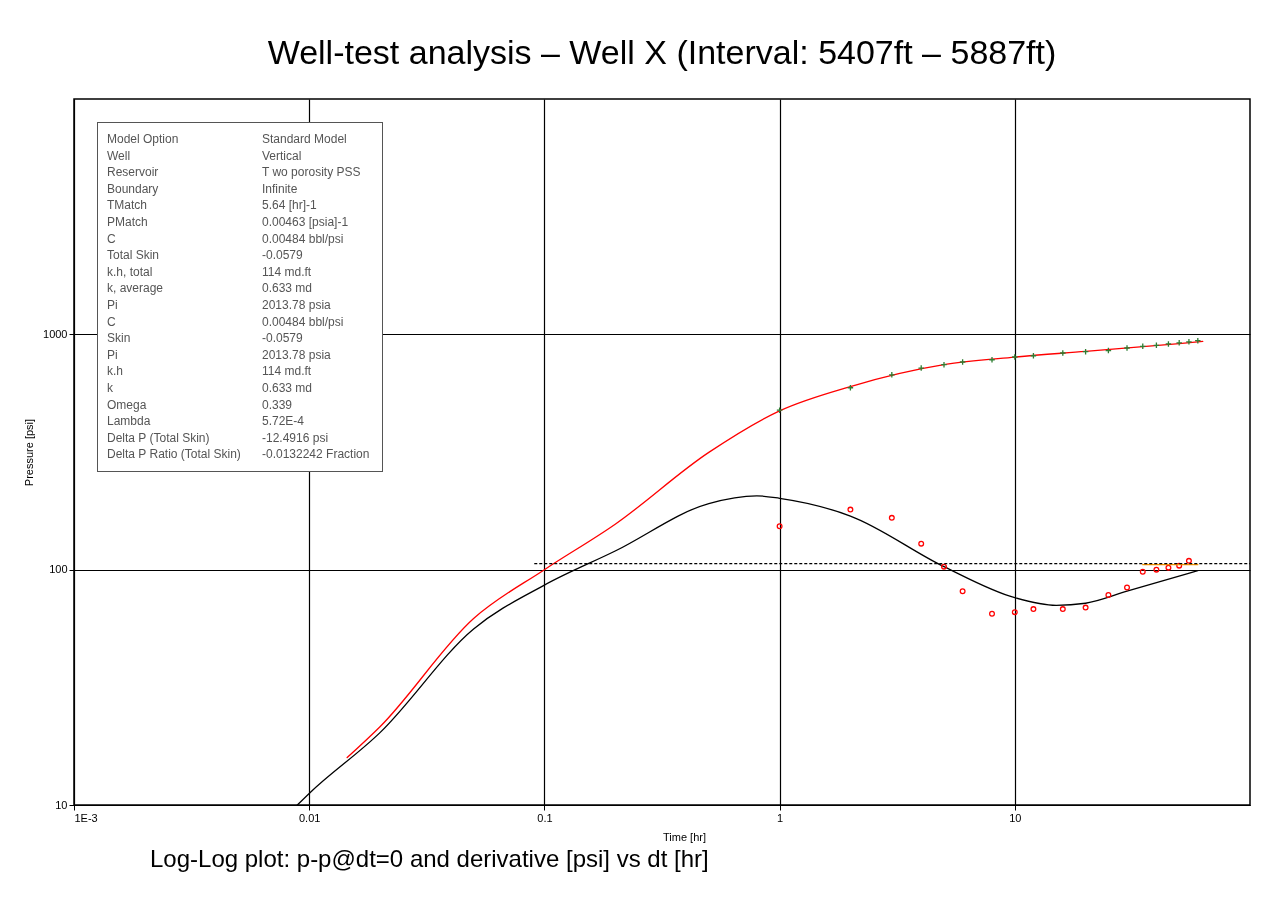 The width and height of the screenshot is (1261, 915). Describe the element at coordinates (1015, 817) in the screenshot. I see `x-tick-label: 10` at that location.